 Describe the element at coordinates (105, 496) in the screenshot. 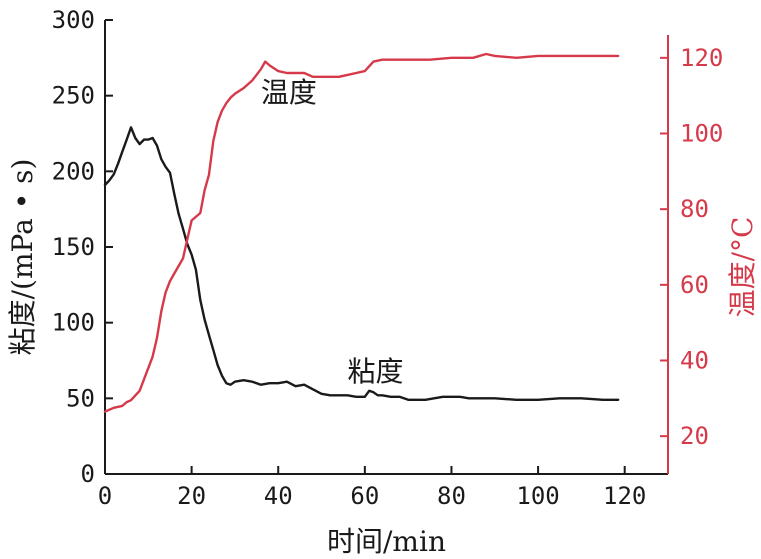

I see `x-tick-label: 0` at that location.